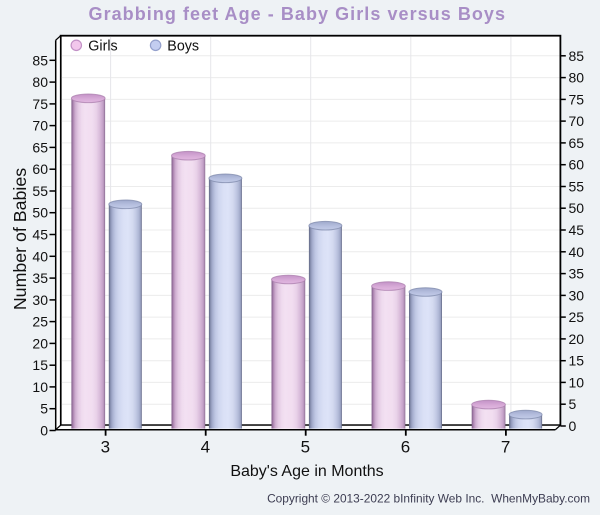  Describe the element at coordinates (102, 46) in the screenshot. I see `svg-text: Girls` at that location.